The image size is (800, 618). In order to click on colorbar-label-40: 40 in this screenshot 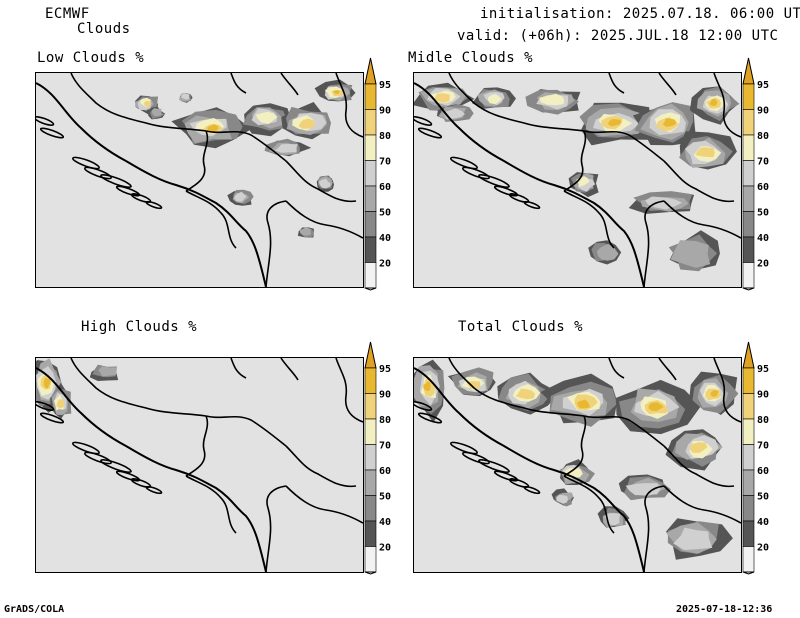, I will do `click(763, 522)`.